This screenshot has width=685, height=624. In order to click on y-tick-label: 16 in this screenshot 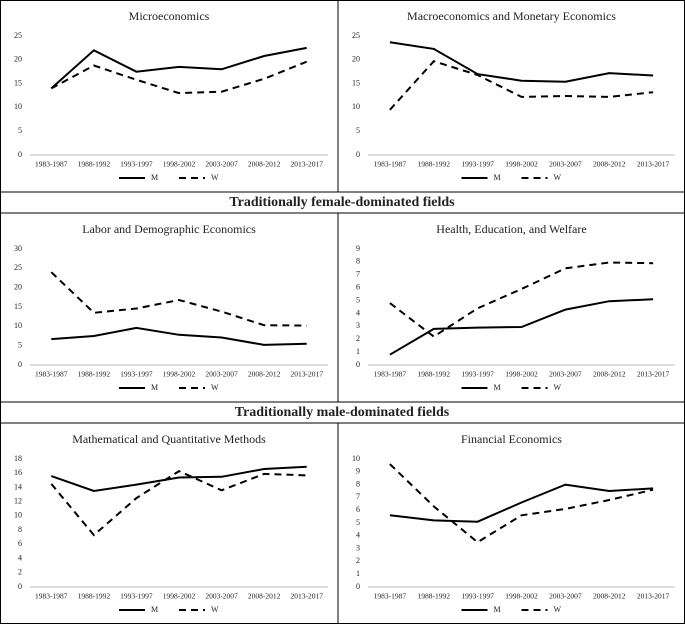, I will do `click(18, 472)`.